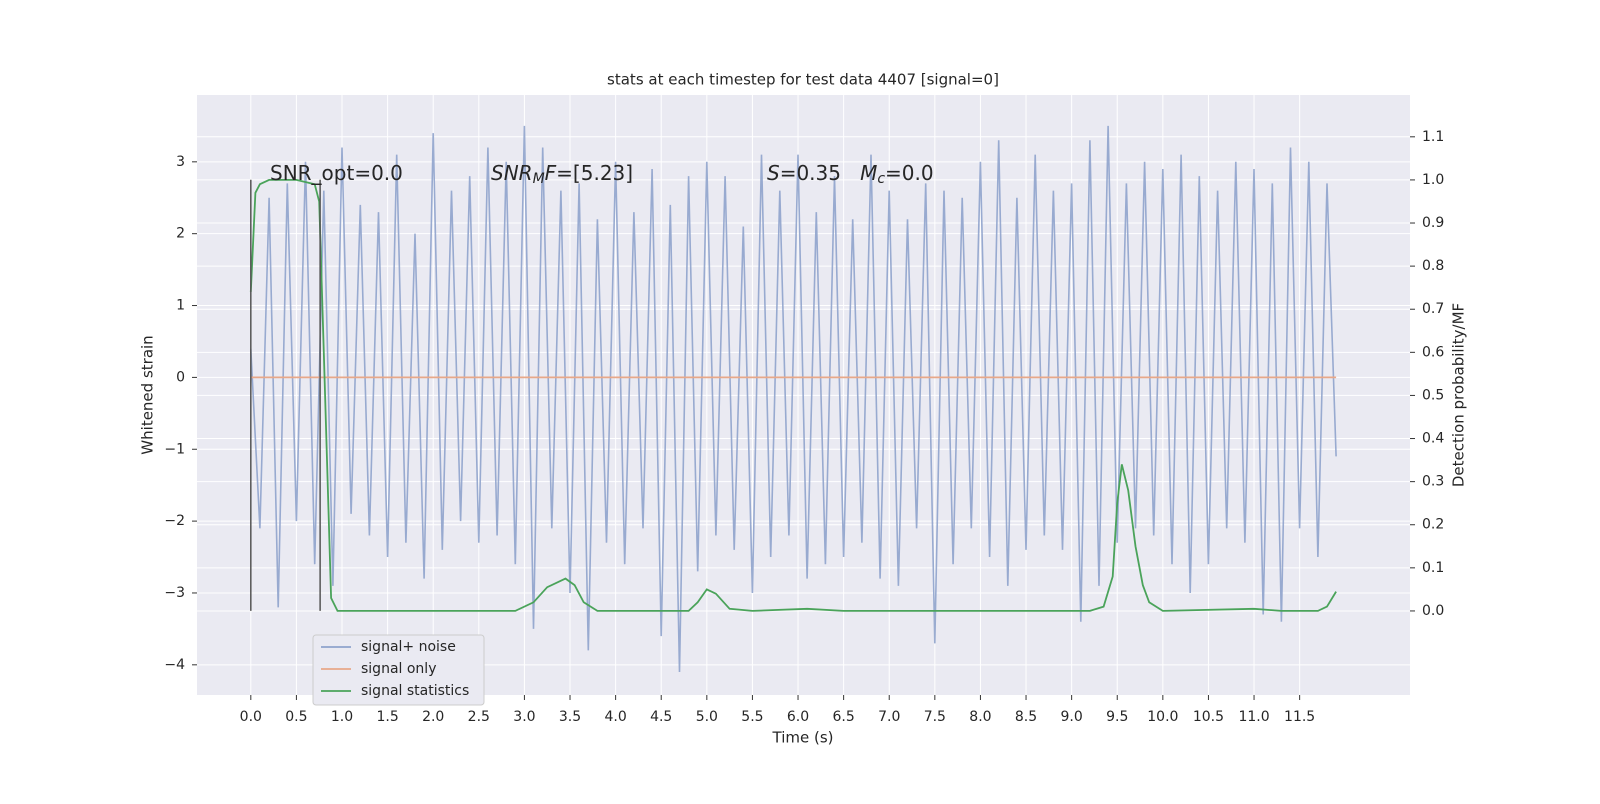 This screenshot has height=804, width=1600. I want to click on annotation-part: SNR_opt=0.0, so click(336, 173).